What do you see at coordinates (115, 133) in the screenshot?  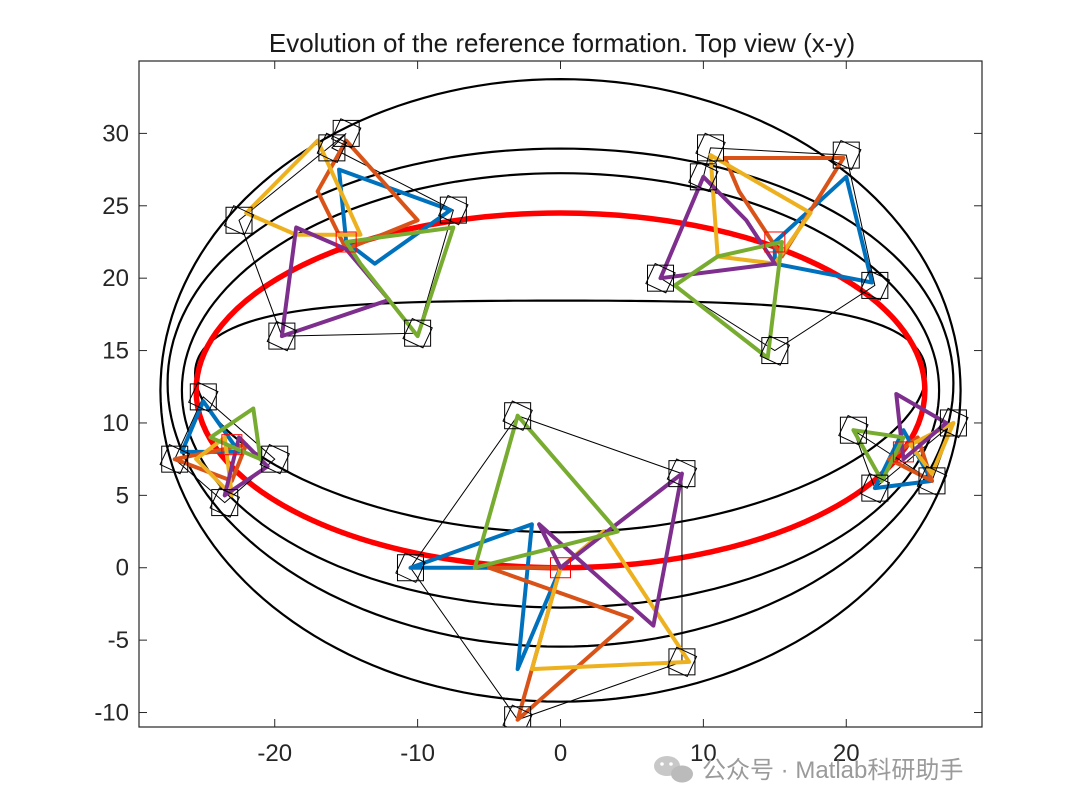 I see `y-tick-label: 30` at bounding box center [115, 133].